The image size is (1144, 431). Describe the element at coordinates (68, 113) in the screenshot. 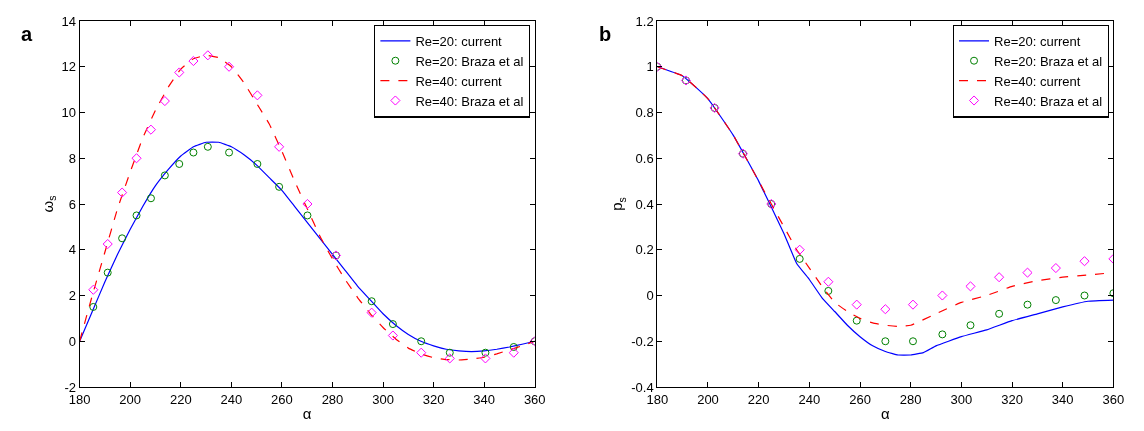

I see `y-tick-label: 10` at that location.